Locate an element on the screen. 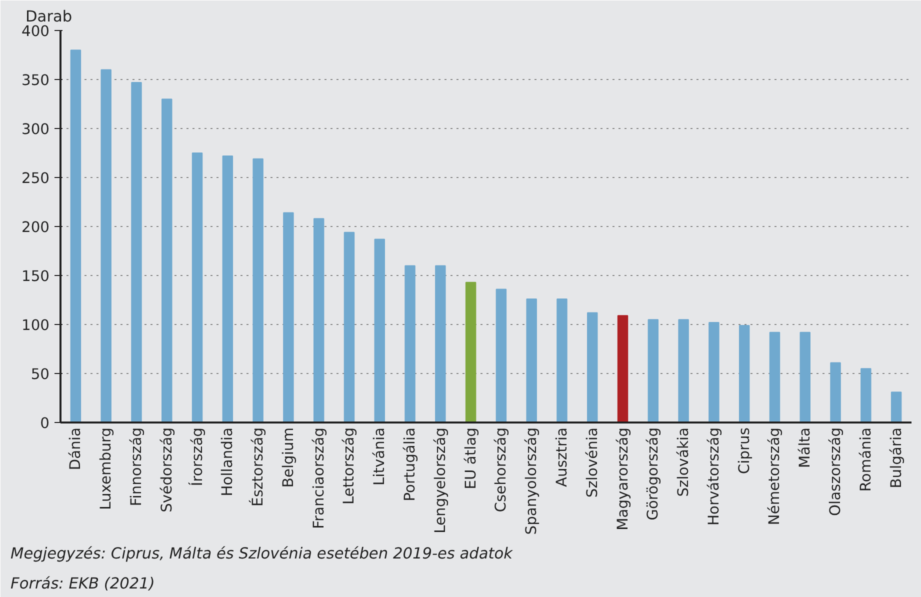  y-tick-label: 50 is located at coordinates (40, 374).